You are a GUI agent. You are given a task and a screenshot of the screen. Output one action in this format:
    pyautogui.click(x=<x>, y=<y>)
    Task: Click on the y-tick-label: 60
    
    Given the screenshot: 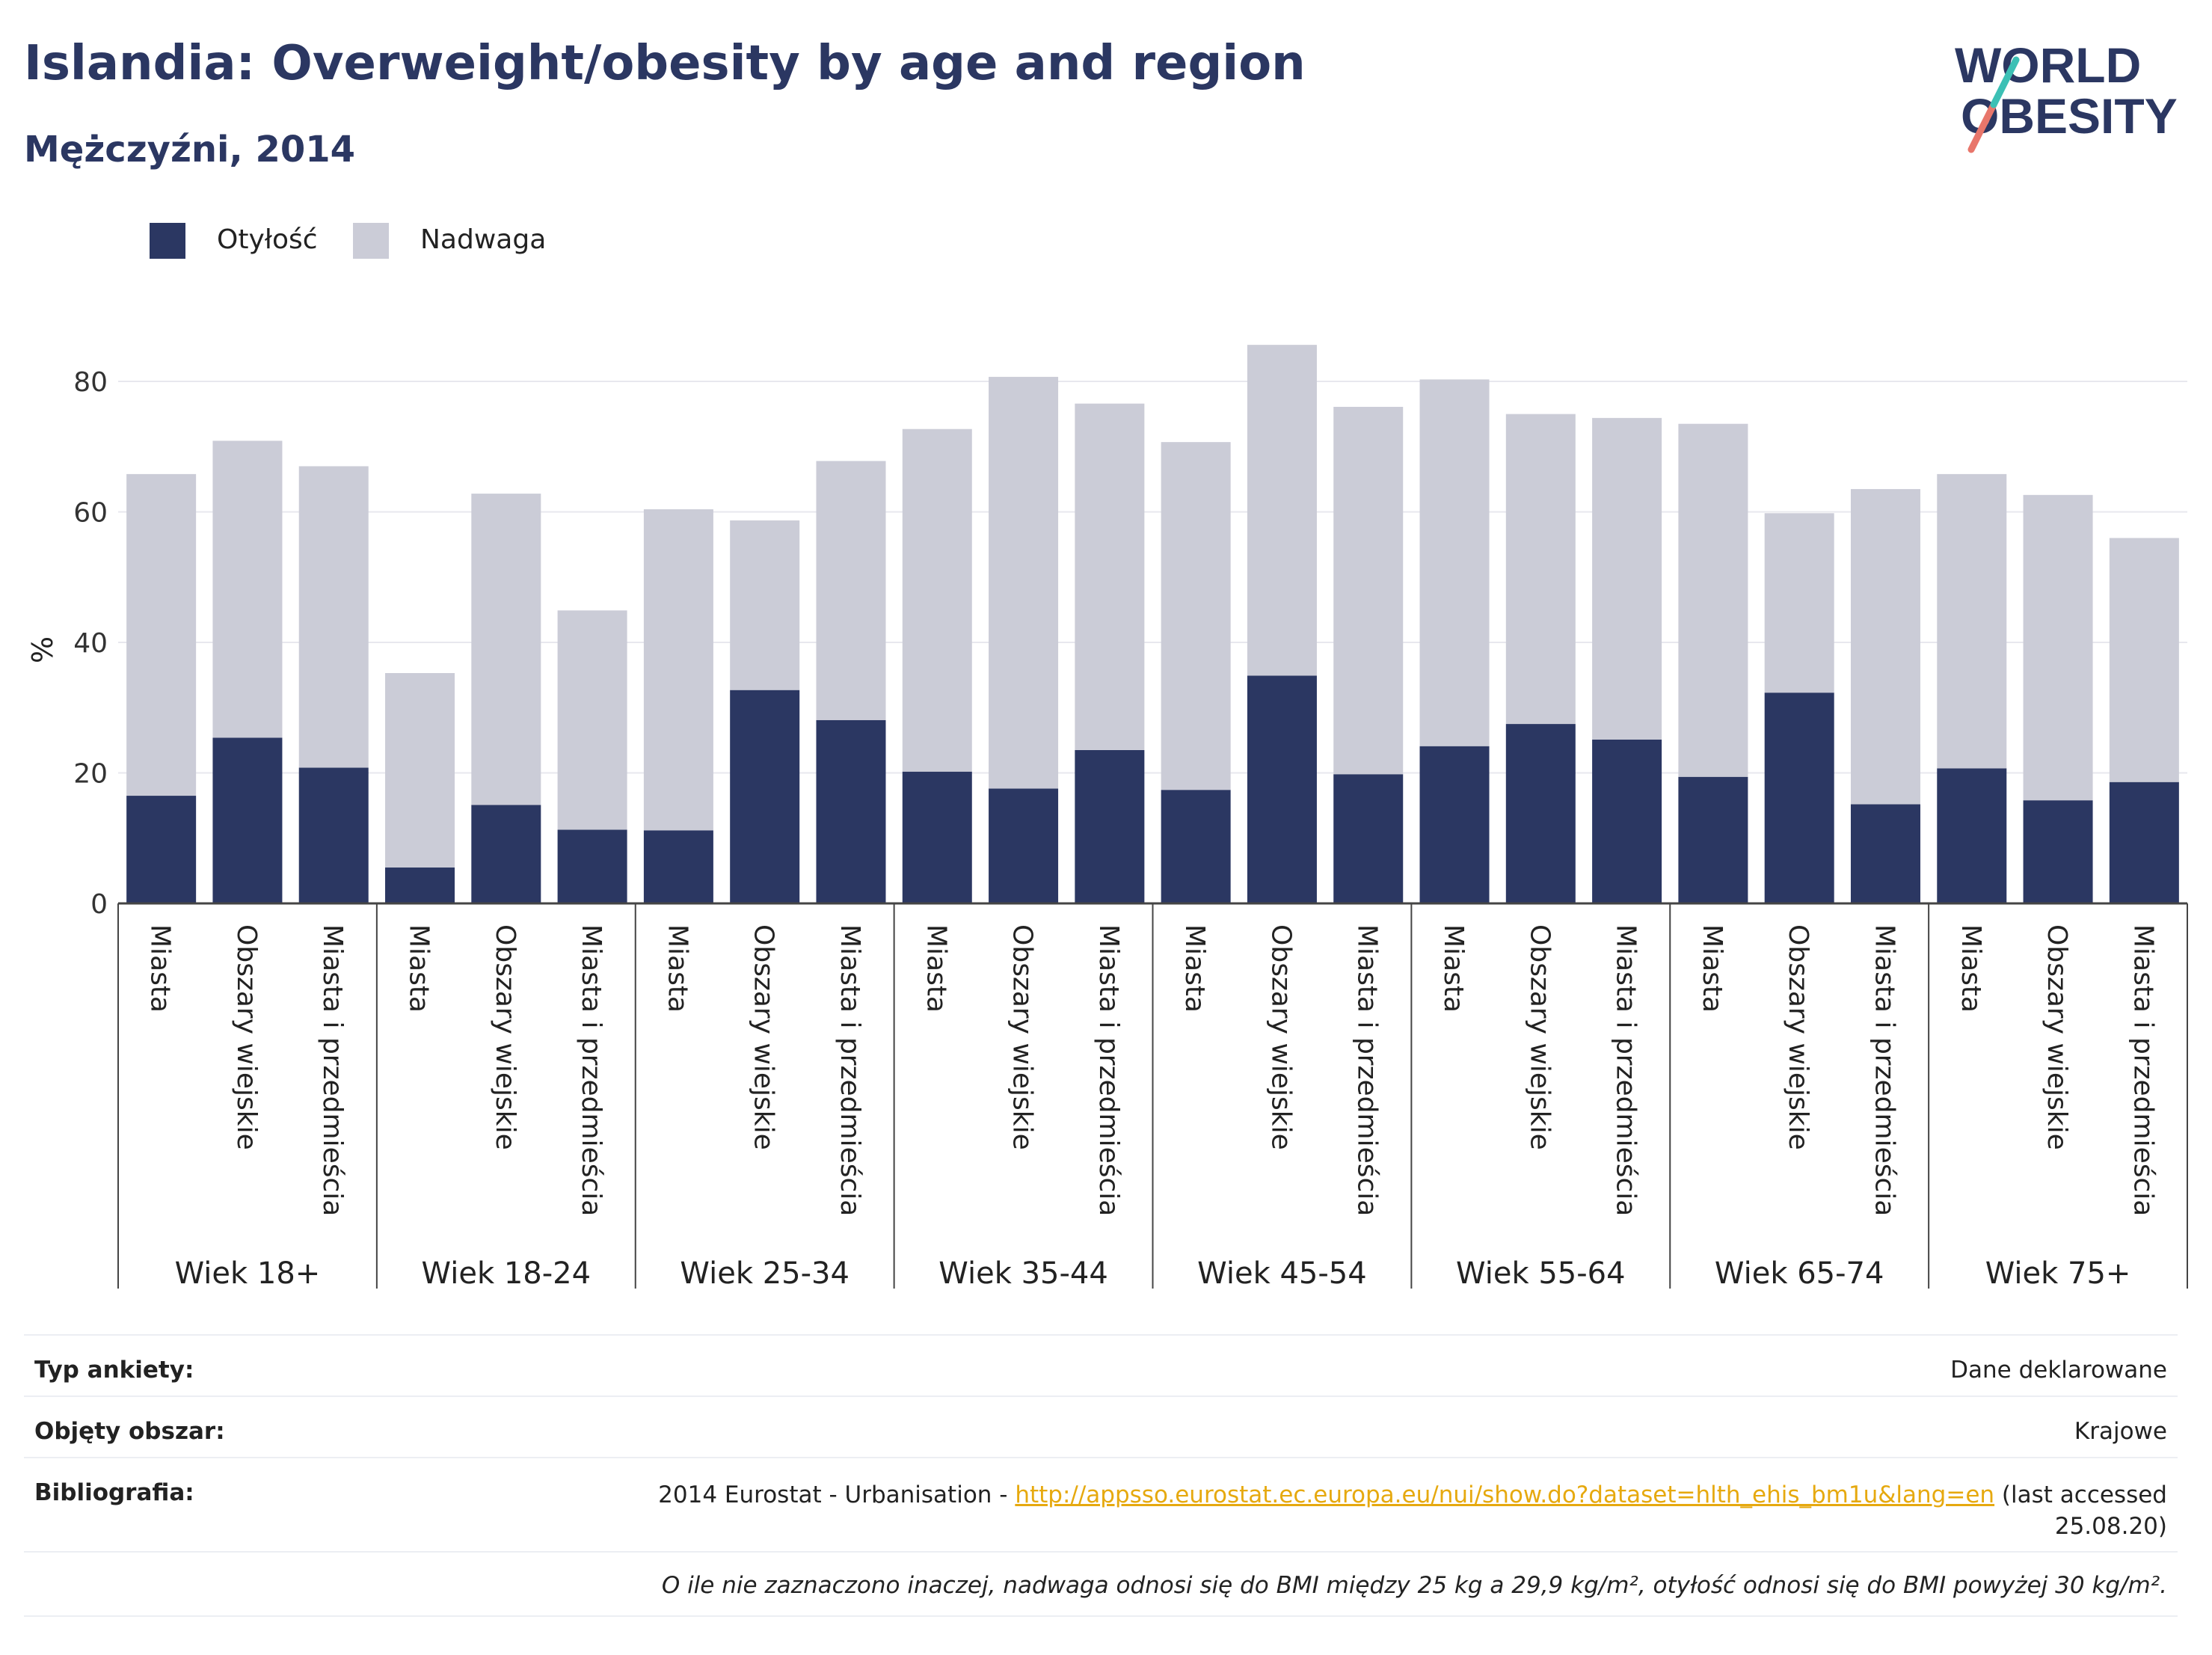 What is the action you would take?
    pyautogui.click(x=90, y=513)
    